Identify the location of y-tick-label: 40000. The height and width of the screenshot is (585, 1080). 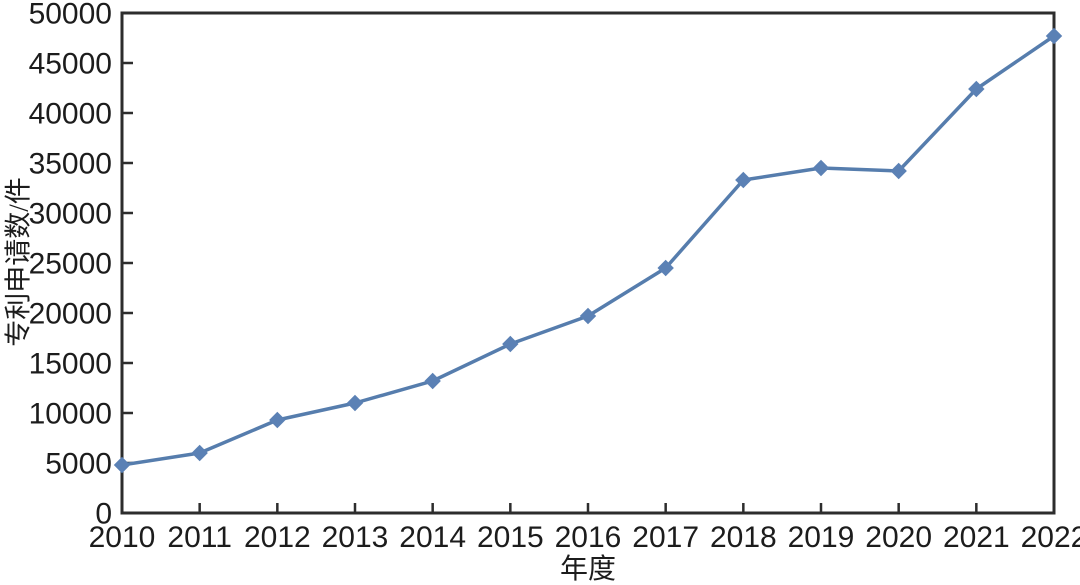
(70, 114).